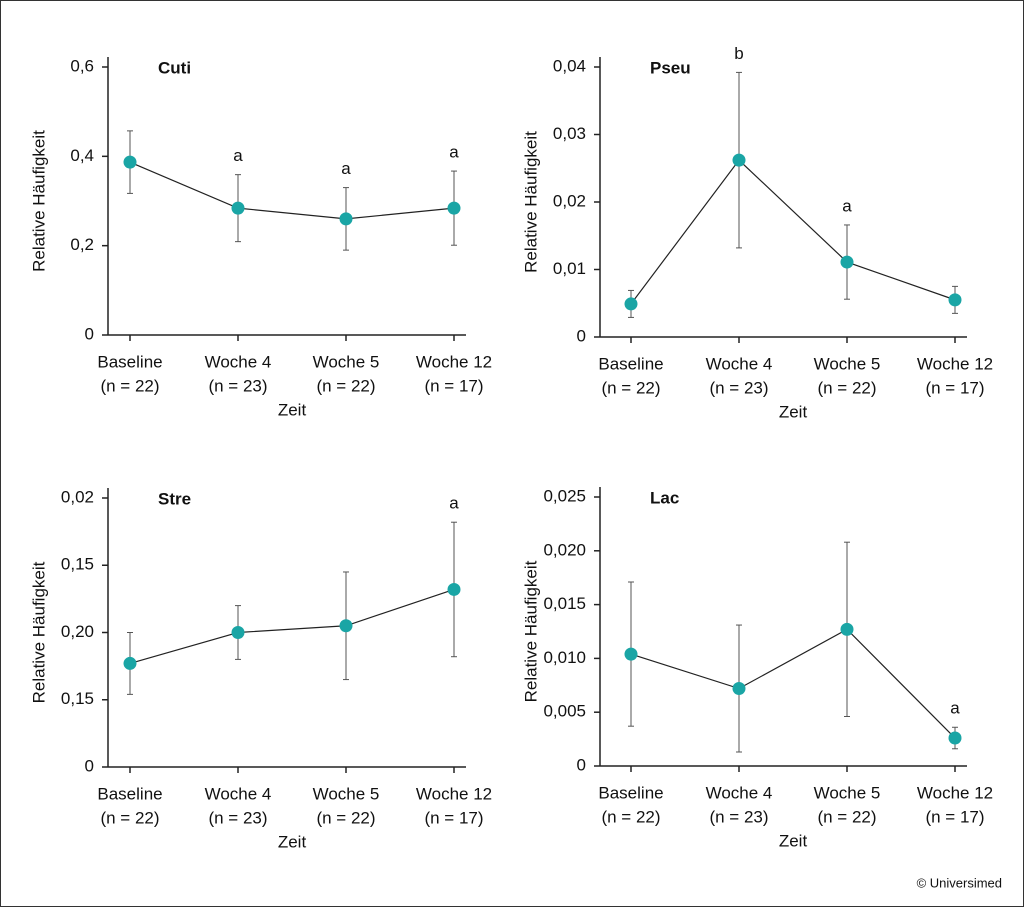 The height and width of the screenshot is (907, 1024). I want to click on y-tick-label: 0,6, so click(82, 65).